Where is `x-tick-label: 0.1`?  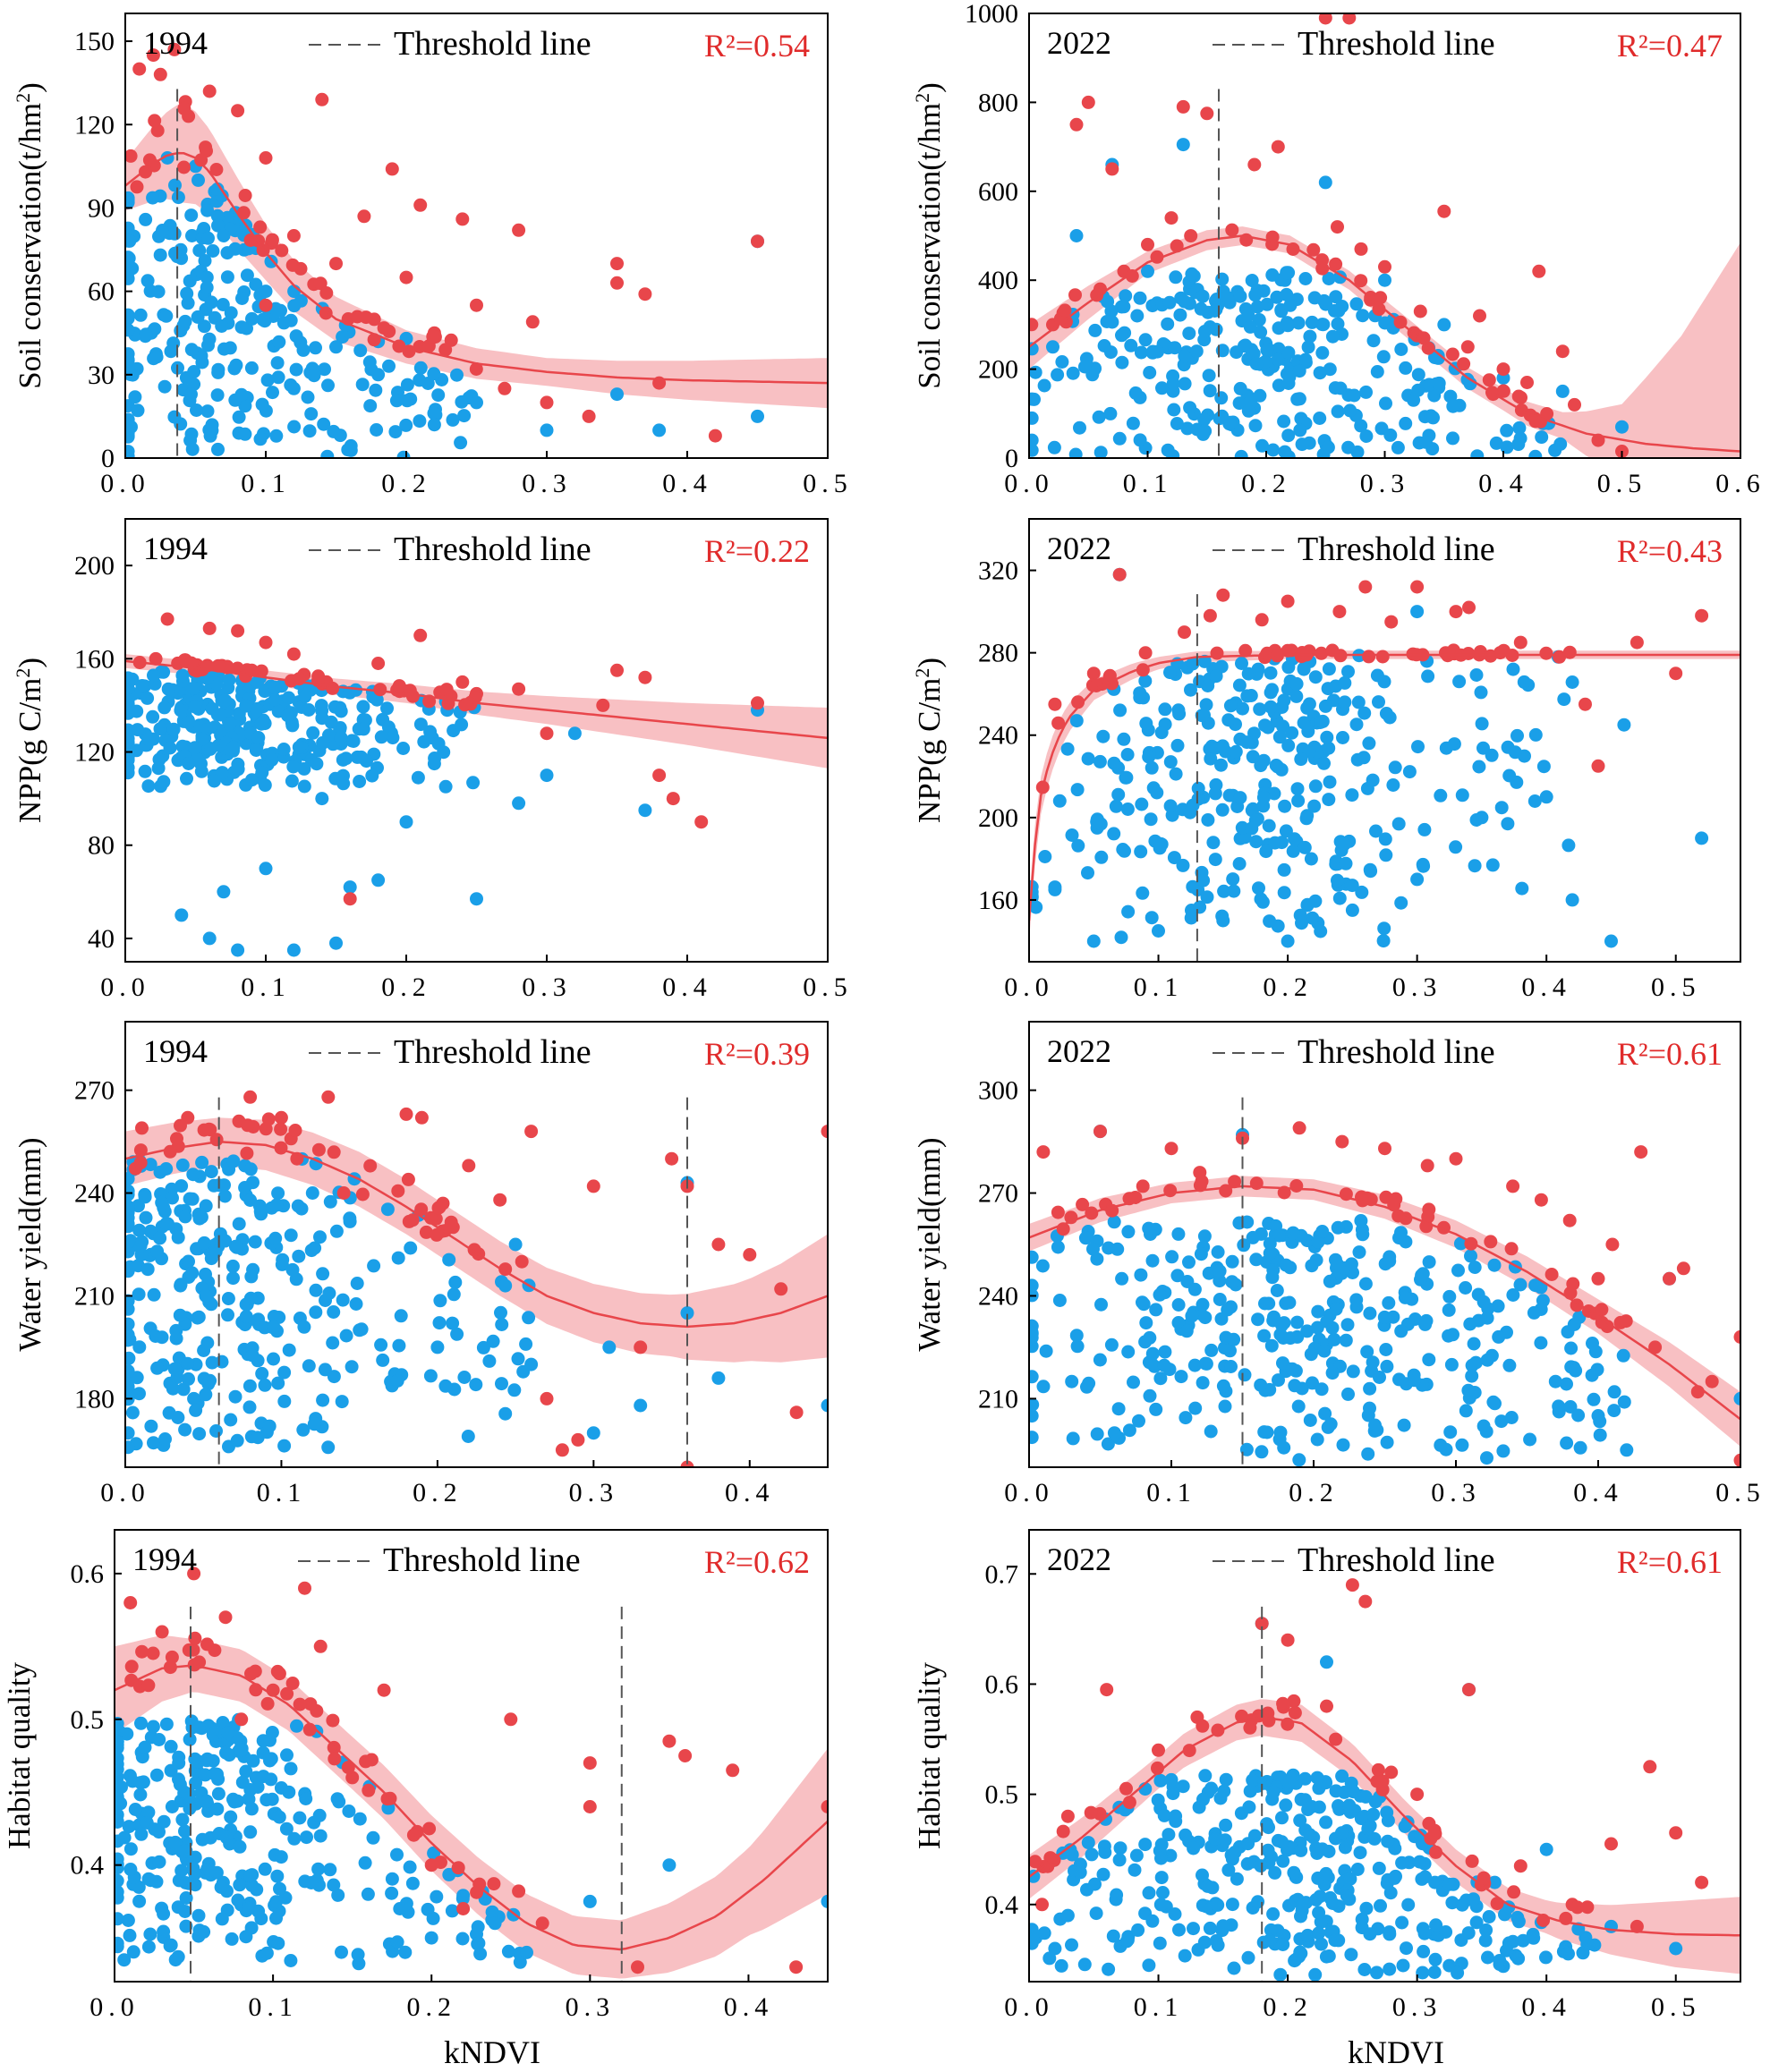 x-tick-label: 0.1 is located at coordinates (1159, 987).